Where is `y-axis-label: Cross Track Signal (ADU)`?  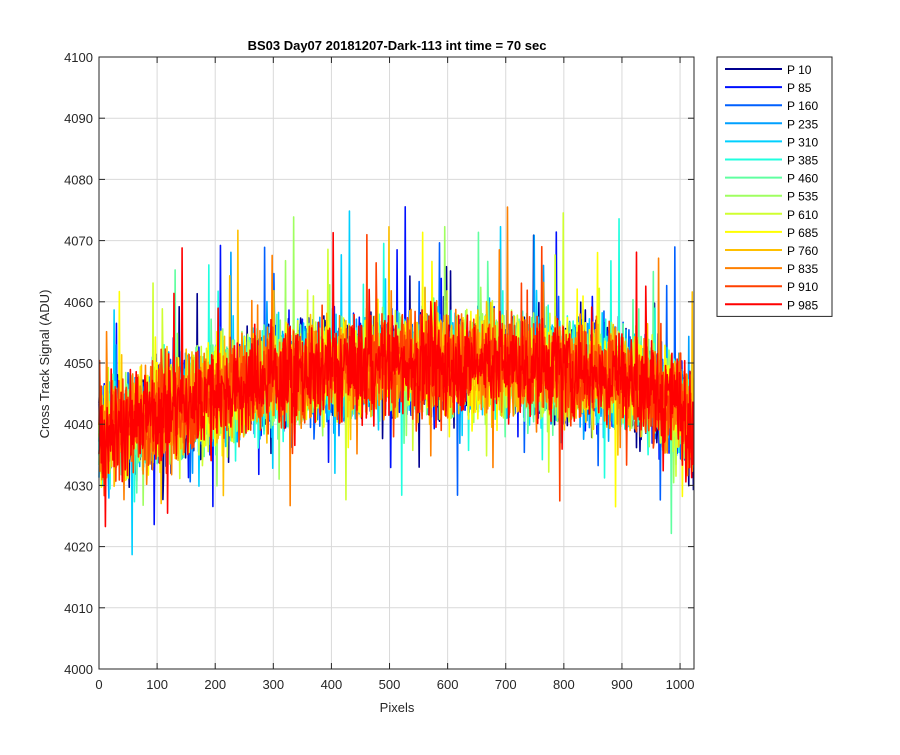
y-axis-label: Cross Track Signal (ADU) is located at coordinates (44, 364).